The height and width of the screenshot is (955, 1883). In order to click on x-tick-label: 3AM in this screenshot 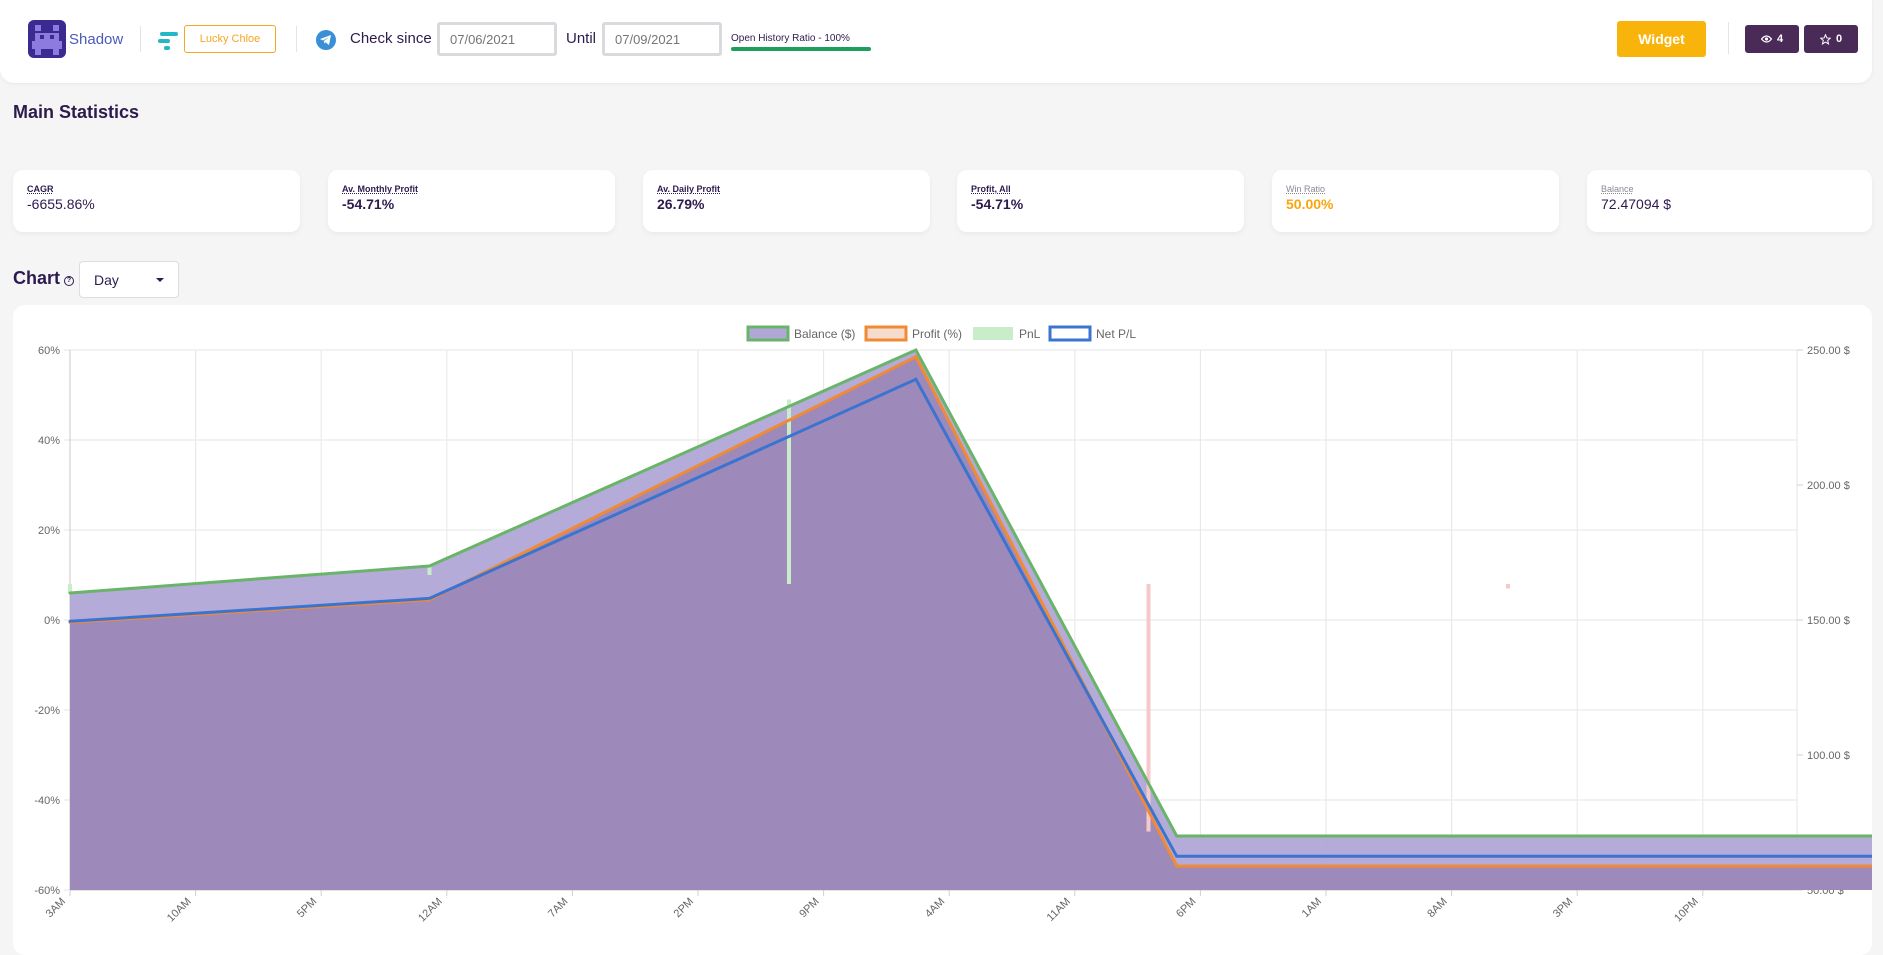, I will do `click(56, 908)`.